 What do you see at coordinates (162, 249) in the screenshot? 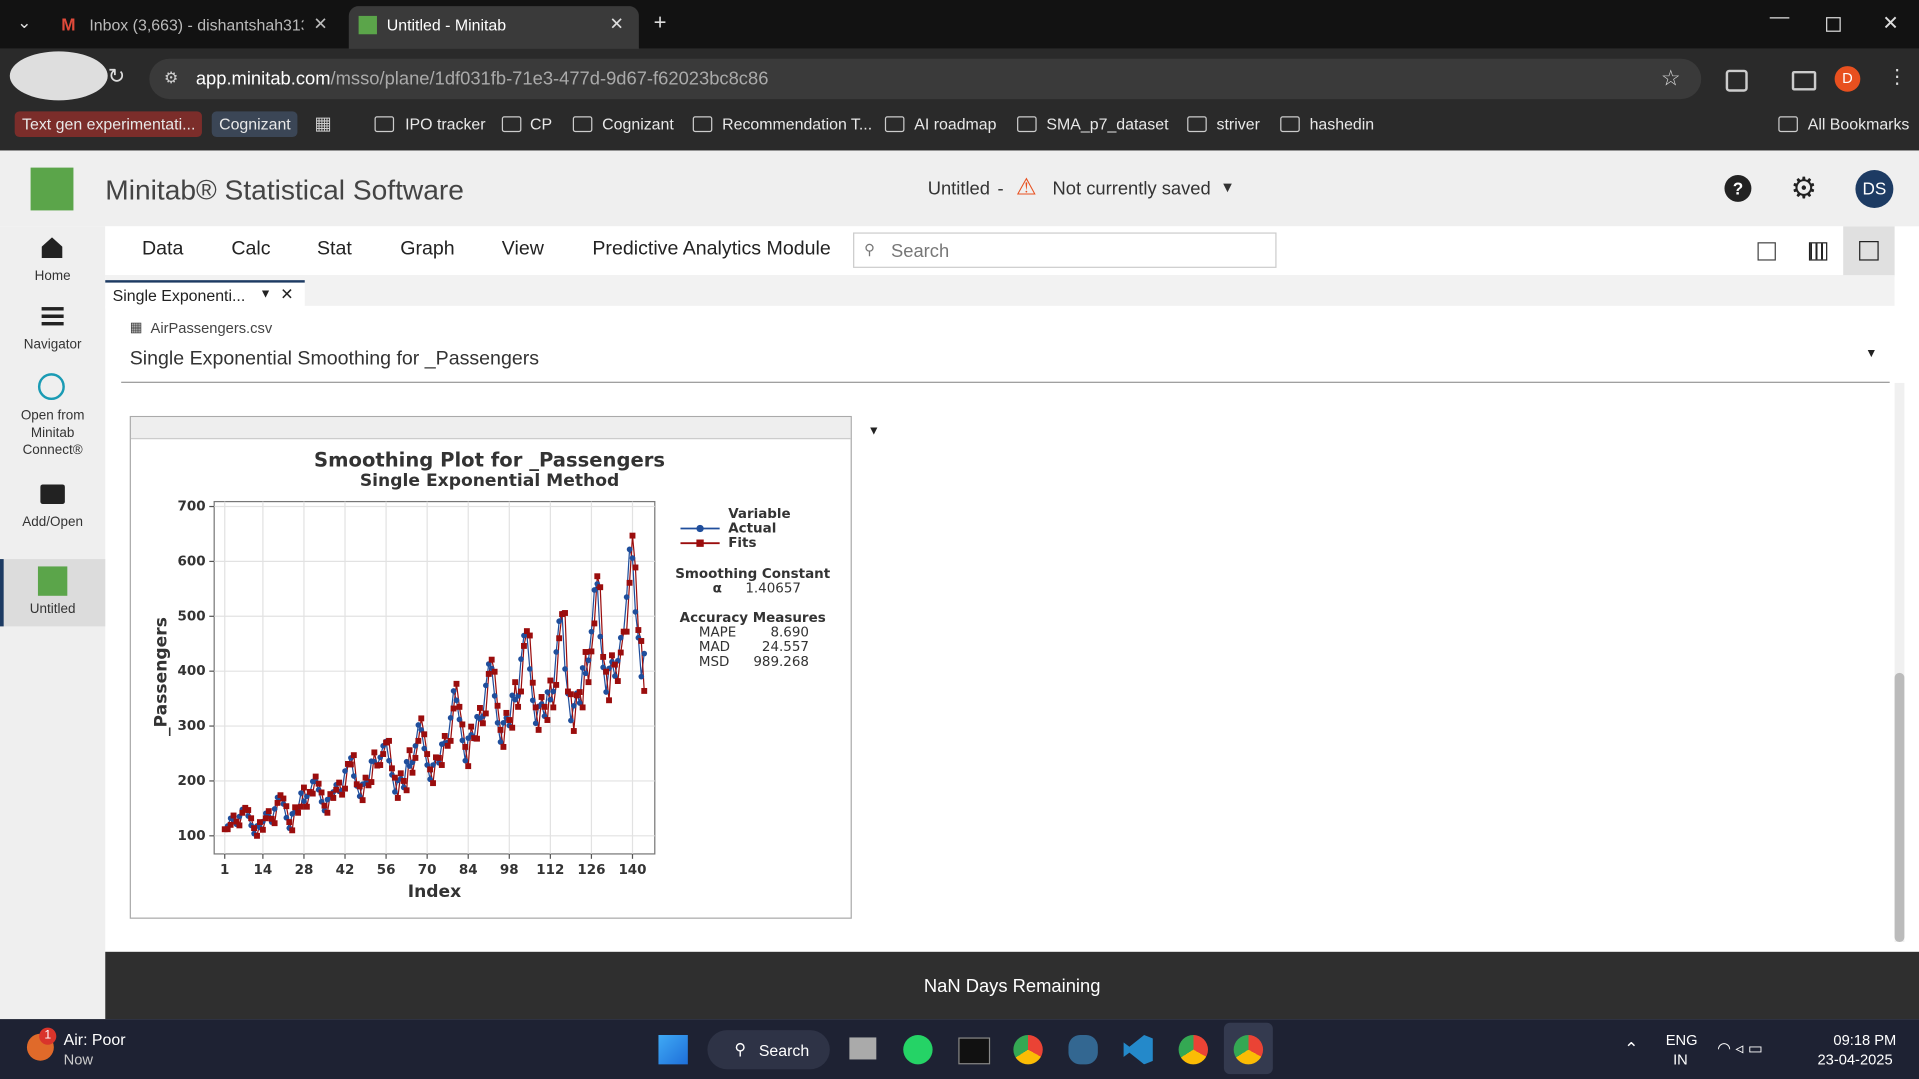
I see `menu-item: Data` at bounding box center [162, 249].